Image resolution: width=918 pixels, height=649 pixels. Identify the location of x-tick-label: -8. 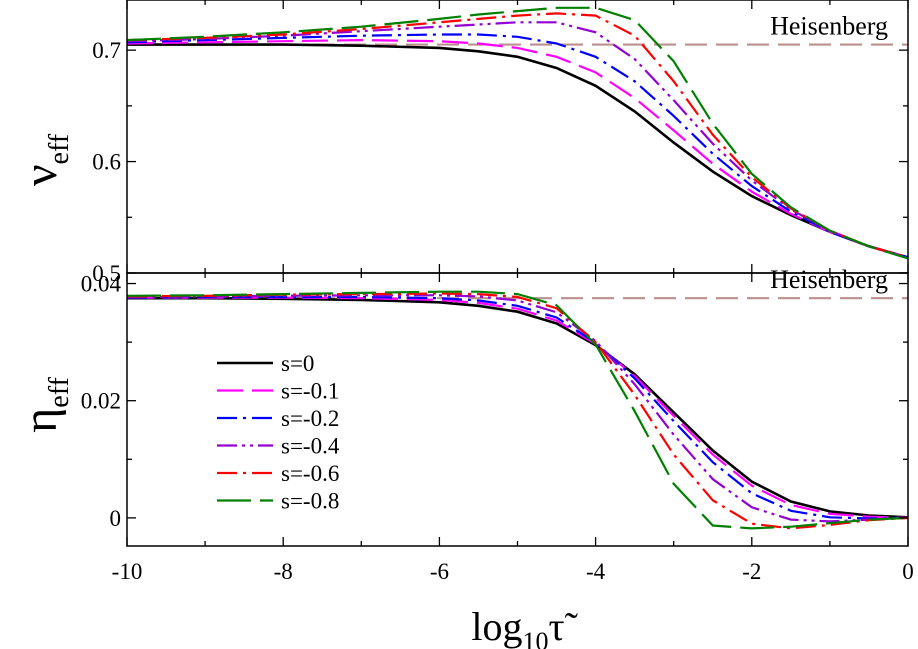
(283, 571).